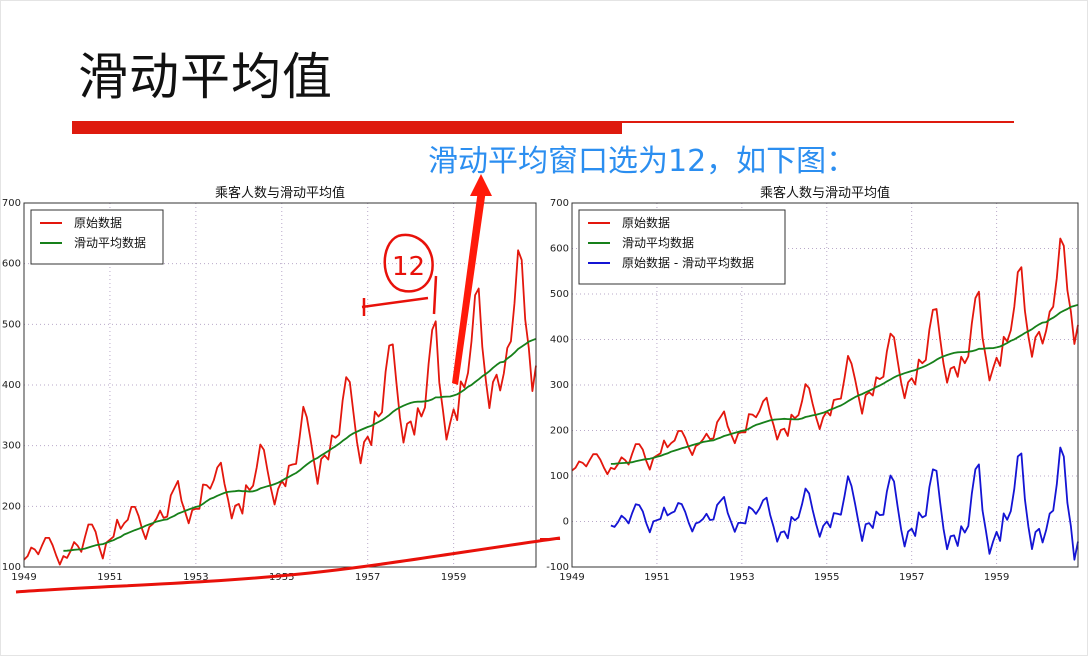 Image resolution: width=1088 pixels, height=656 pixels. What do you see at coordinates (347, 127) in the screenshot?
I see `title-underline-bar` at bounding box center [347, 127].